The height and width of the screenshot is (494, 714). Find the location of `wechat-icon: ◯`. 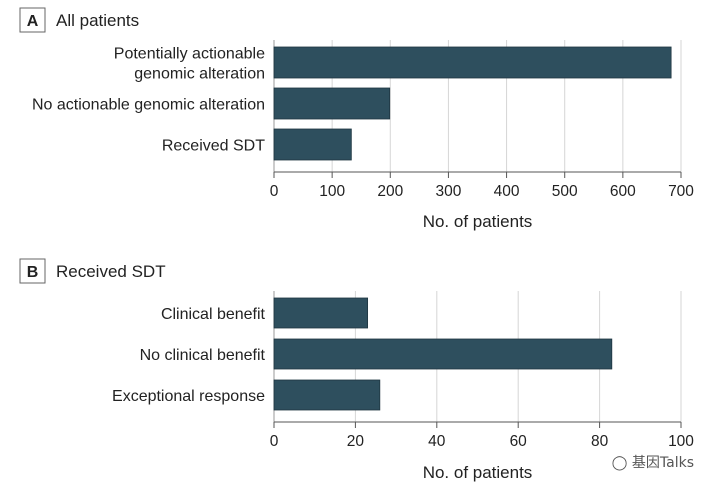

wechat-icon: ◯ is located at coordinates (619, 463).